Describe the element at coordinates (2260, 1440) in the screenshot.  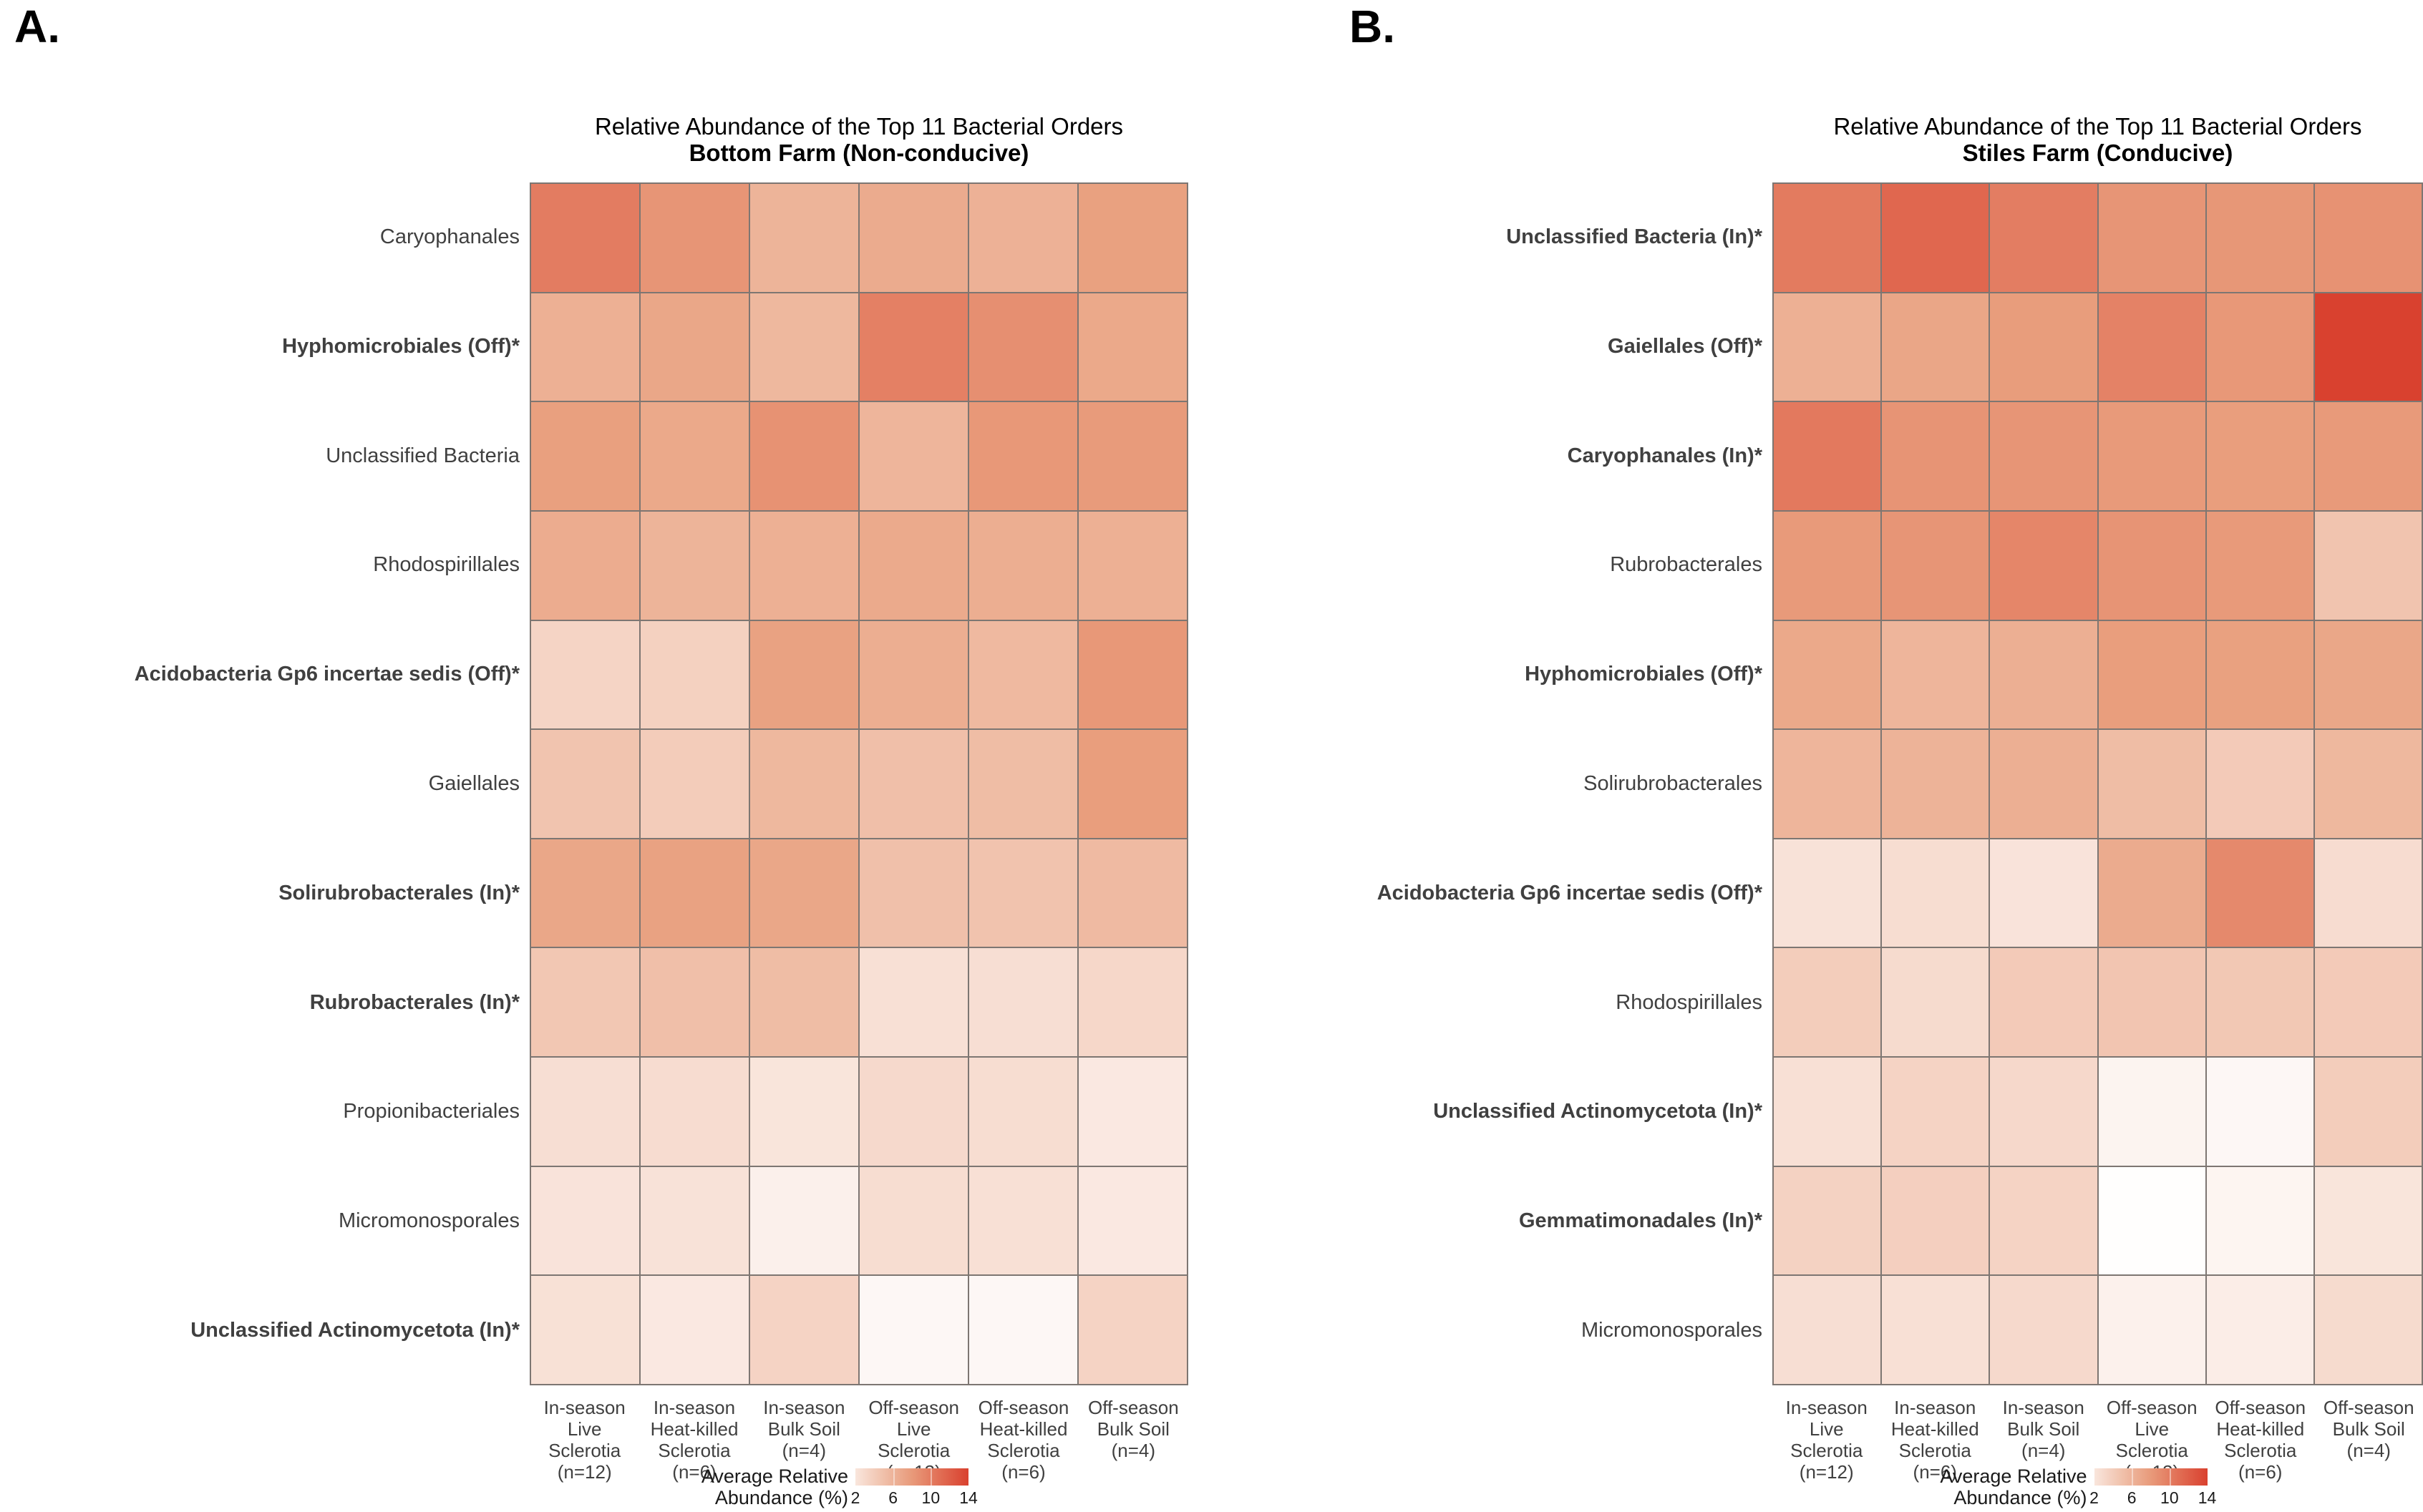
I see `column-label: Off-season Heat-killed Sclerotia (n=6)` at that location.